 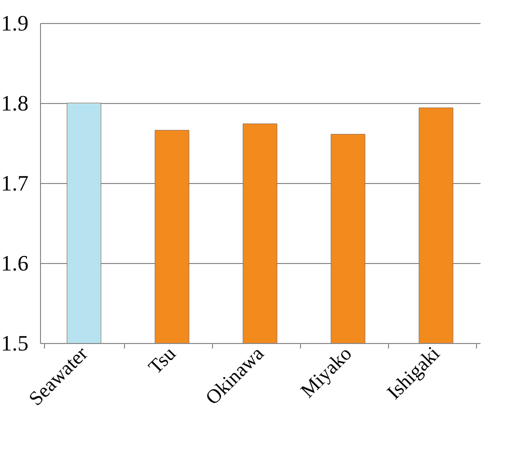 What do you see at coordinates (14, 263) in the screenshot?
I see `y-tick-label: 1.6` at bounding box center [14, 263].